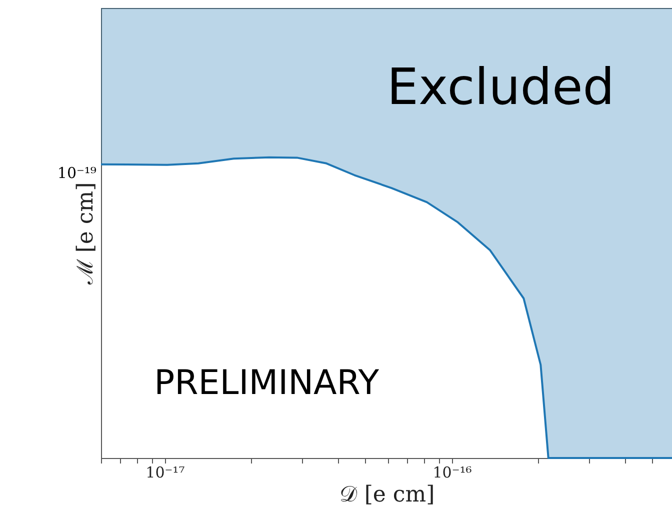 This screenshot has width=672, height=521. What do you see at coordinates (452, 473) in the screenshot?
I see `x-tick-label: 10⁻¹⁶` at bounding box center [452, 473].